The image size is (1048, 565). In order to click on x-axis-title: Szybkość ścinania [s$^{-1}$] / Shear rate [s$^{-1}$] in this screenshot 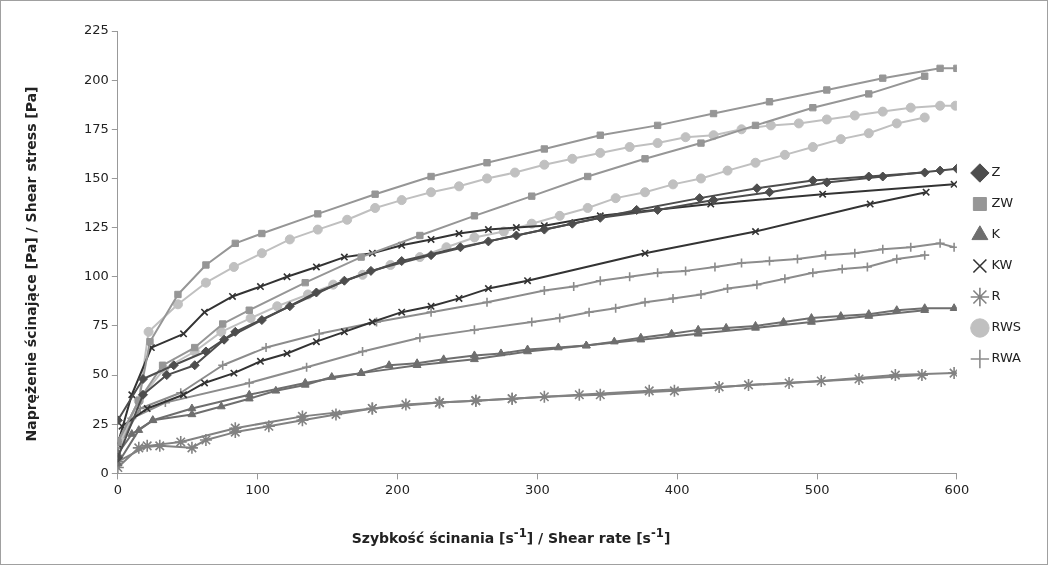, I will do `click(511, 536)`.